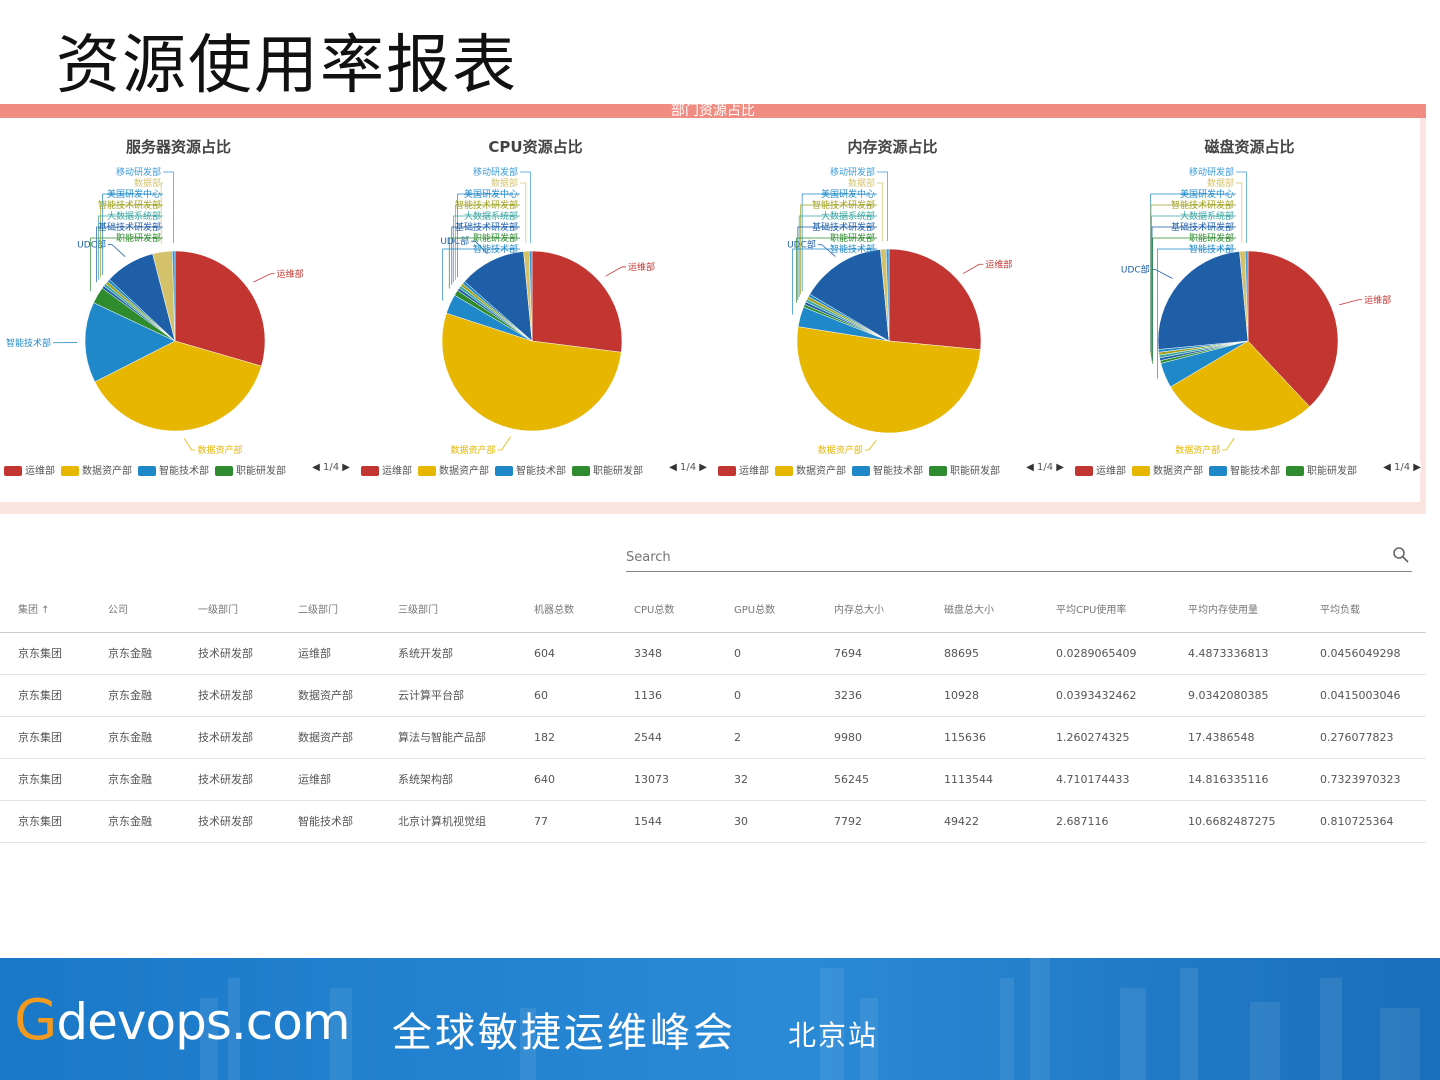 The height and width of the screenshot is (1080, 1440). I want to click on table-cell: 182, so click(566, 737).